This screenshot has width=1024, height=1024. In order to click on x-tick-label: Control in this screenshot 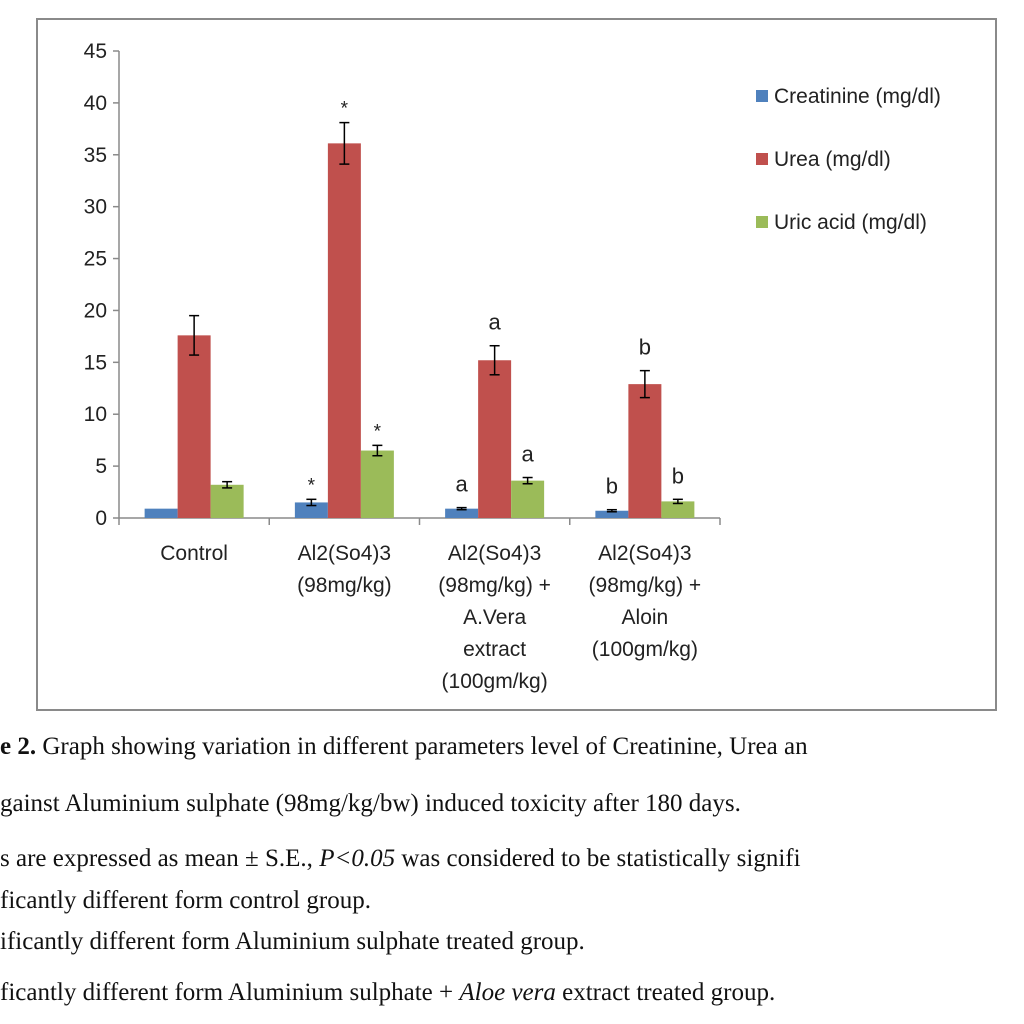, I will do `click(194, 553)`.